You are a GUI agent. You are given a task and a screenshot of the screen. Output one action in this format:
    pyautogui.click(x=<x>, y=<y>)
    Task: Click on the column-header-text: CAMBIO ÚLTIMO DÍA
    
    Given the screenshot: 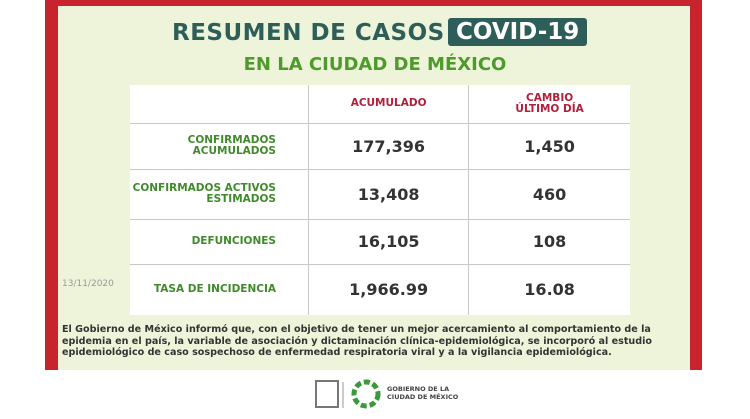 What is the action you would take?
    pyautogui.click(x=549, y=103)
    